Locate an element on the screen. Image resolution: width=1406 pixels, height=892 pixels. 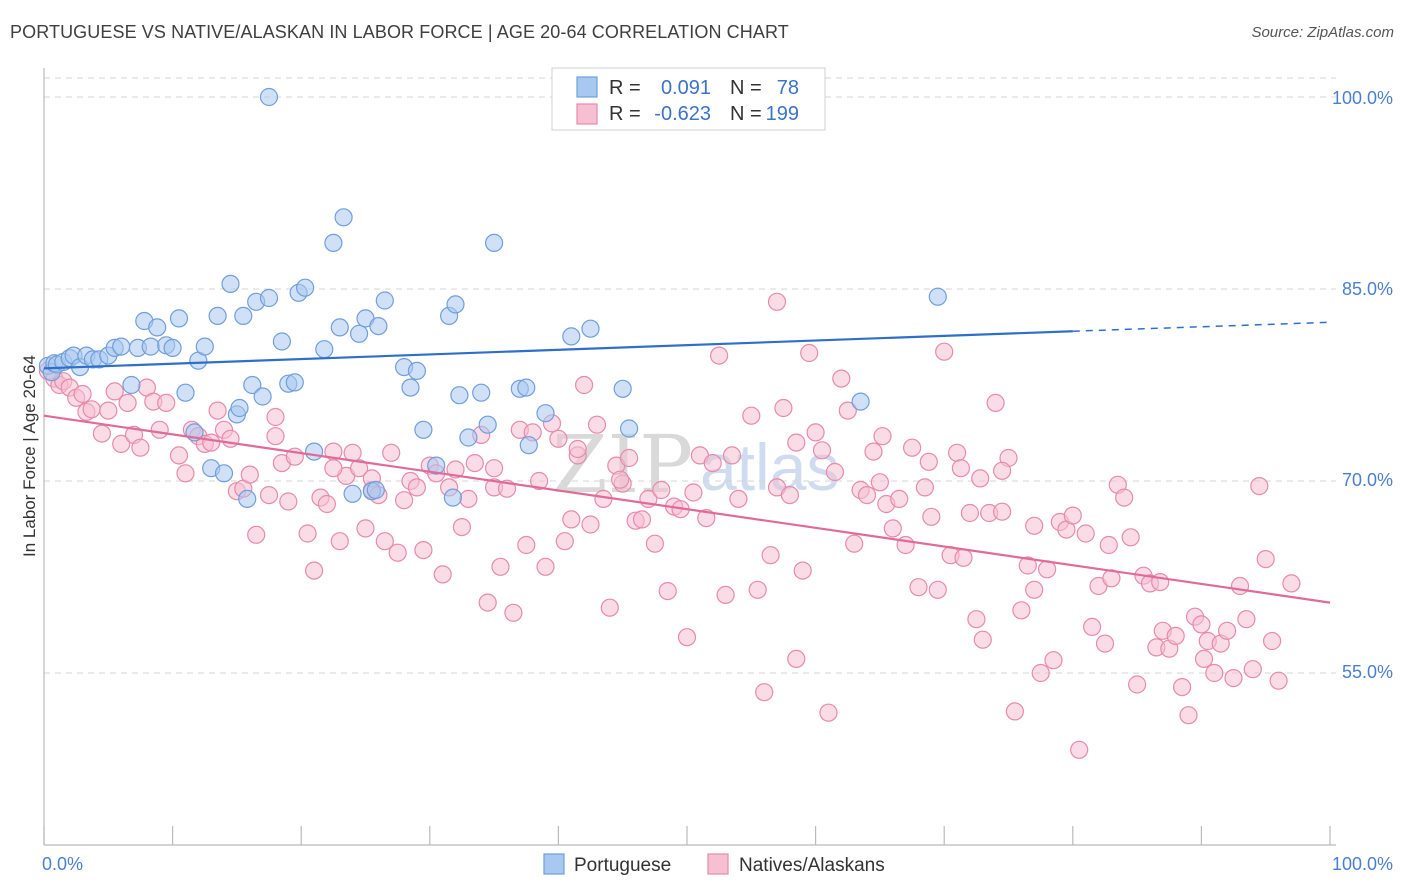
legend-r-label-2: R = is located at coordinates (625, 114).